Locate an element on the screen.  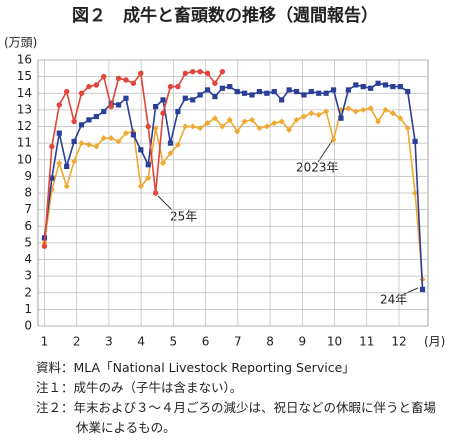
x-tick-label: 1 is located at coordinates (45, 342).